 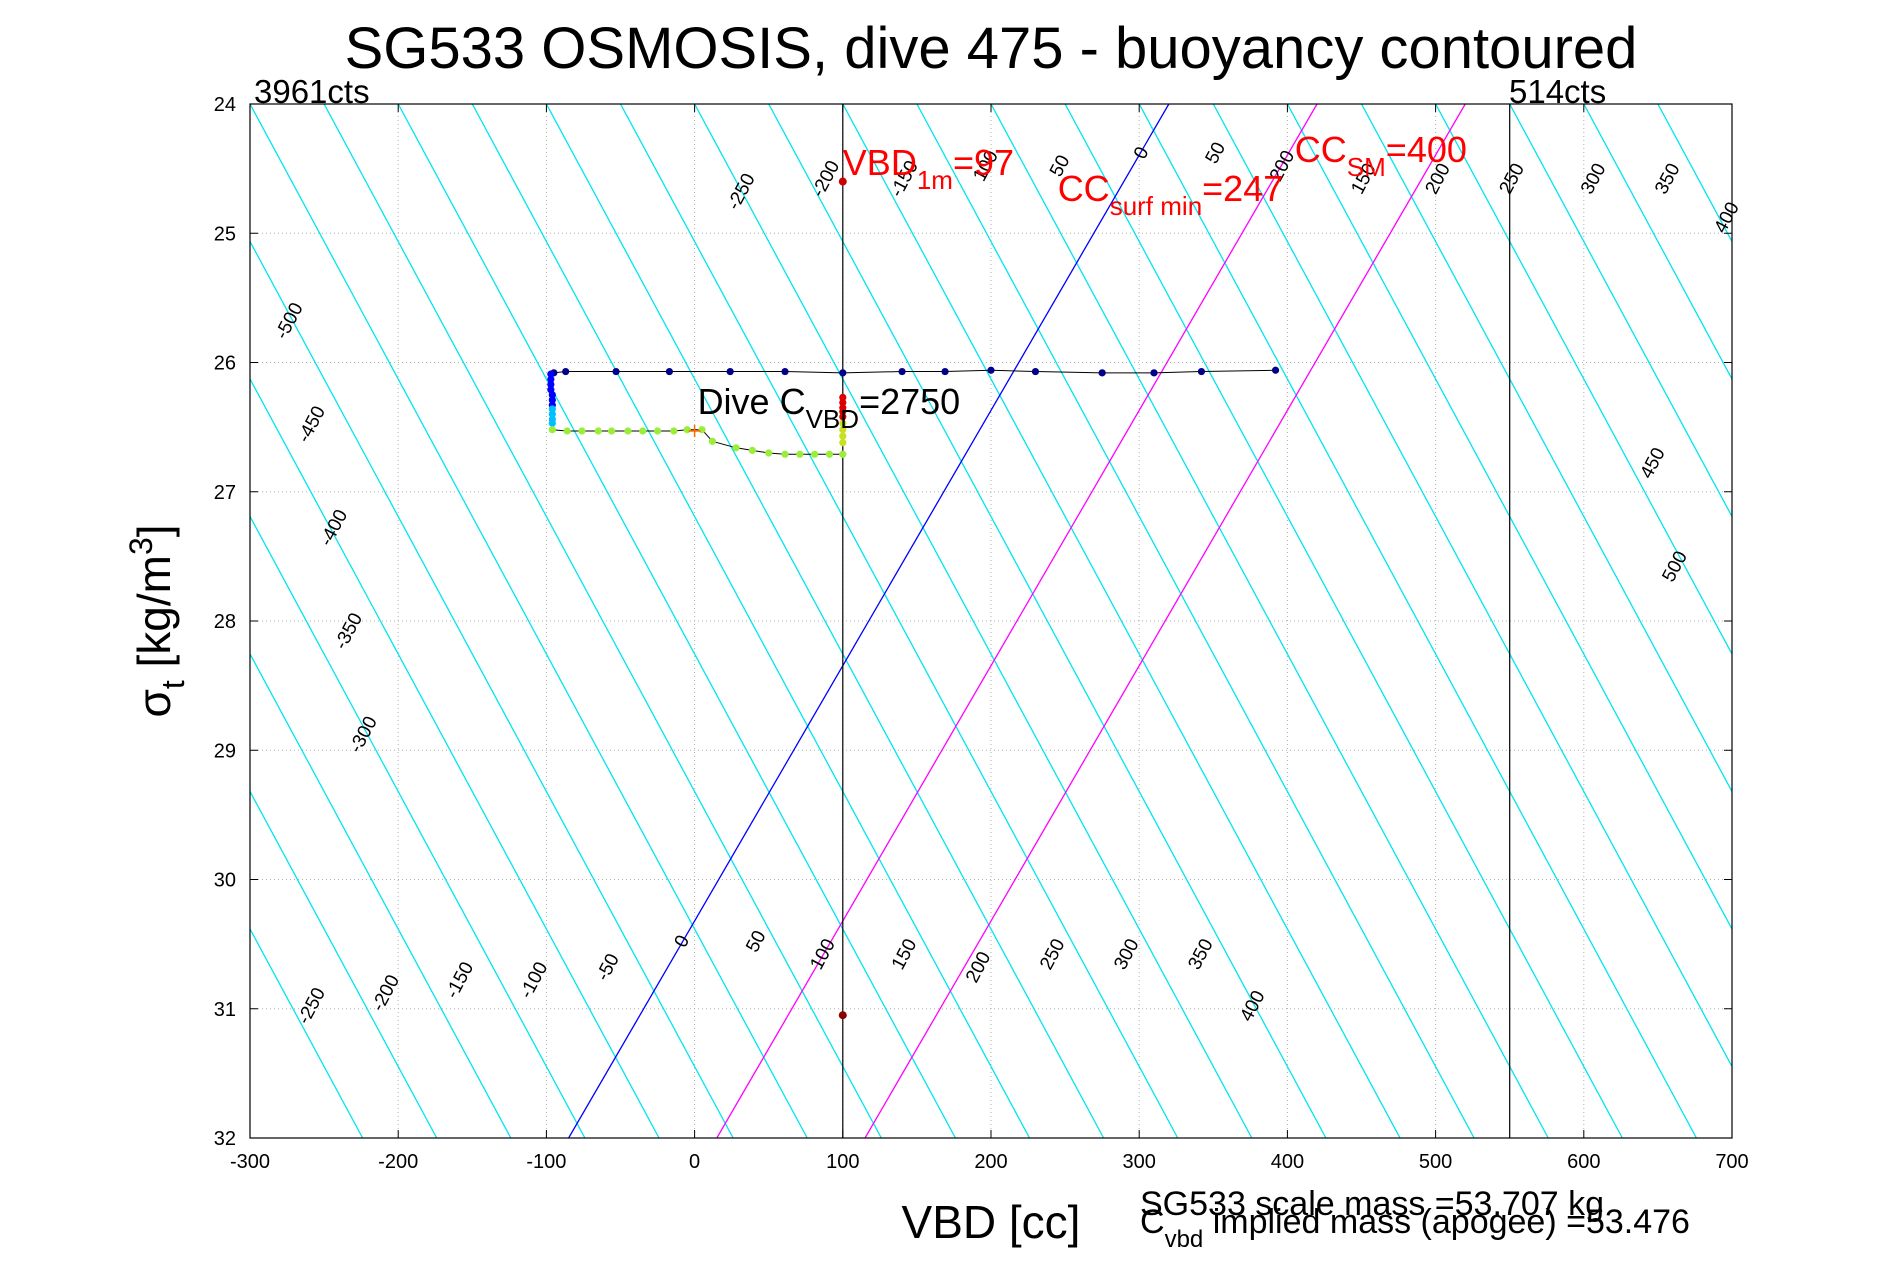 I want to click on x-tick-label: 0, so click(x=694, y=1162).